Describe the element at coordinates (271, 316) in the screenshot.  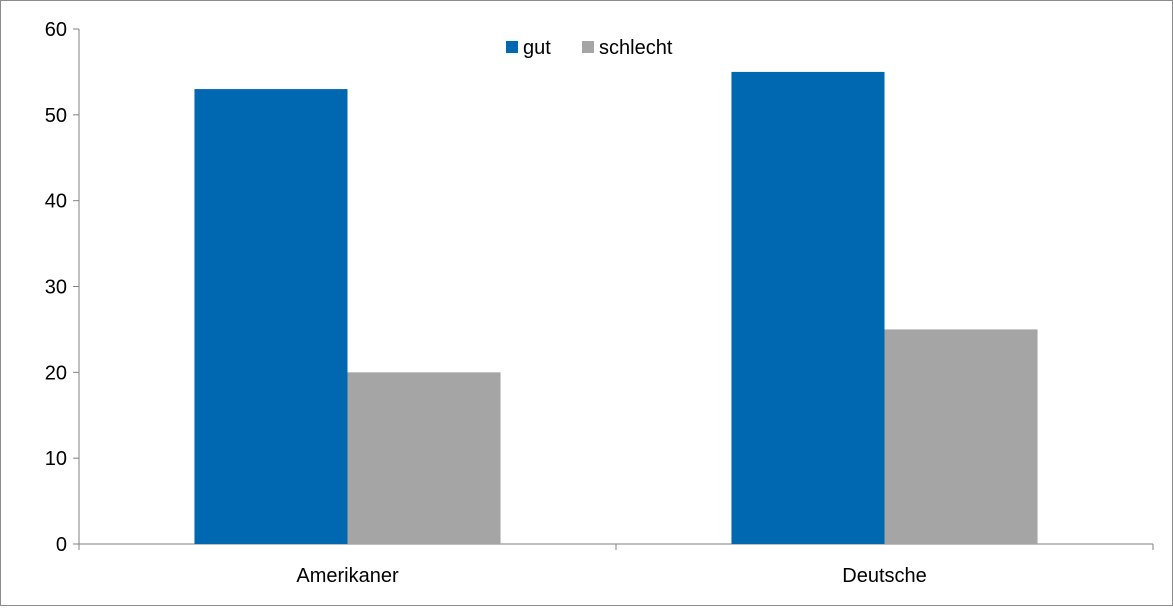
I see `bar-gut-amerikaner` at that location.